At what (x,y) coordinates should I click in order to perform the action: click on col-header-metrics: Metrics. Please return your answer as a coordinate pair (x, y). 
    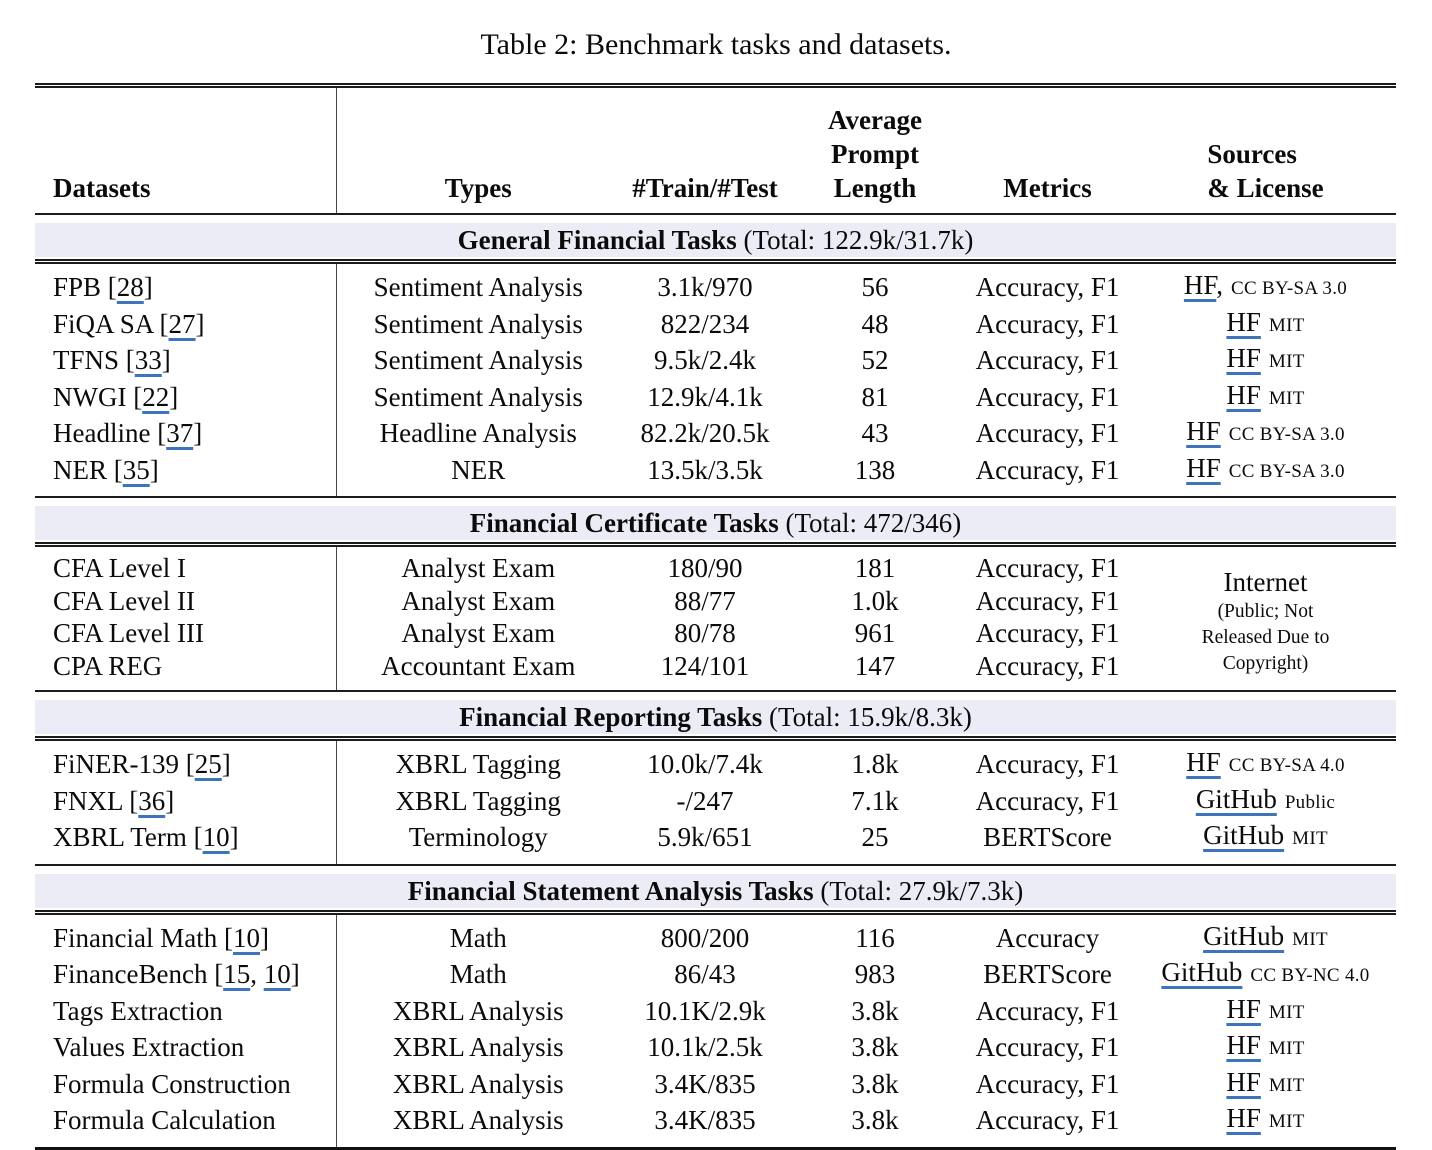
    Looking at the image, I should click on (1047, 149).